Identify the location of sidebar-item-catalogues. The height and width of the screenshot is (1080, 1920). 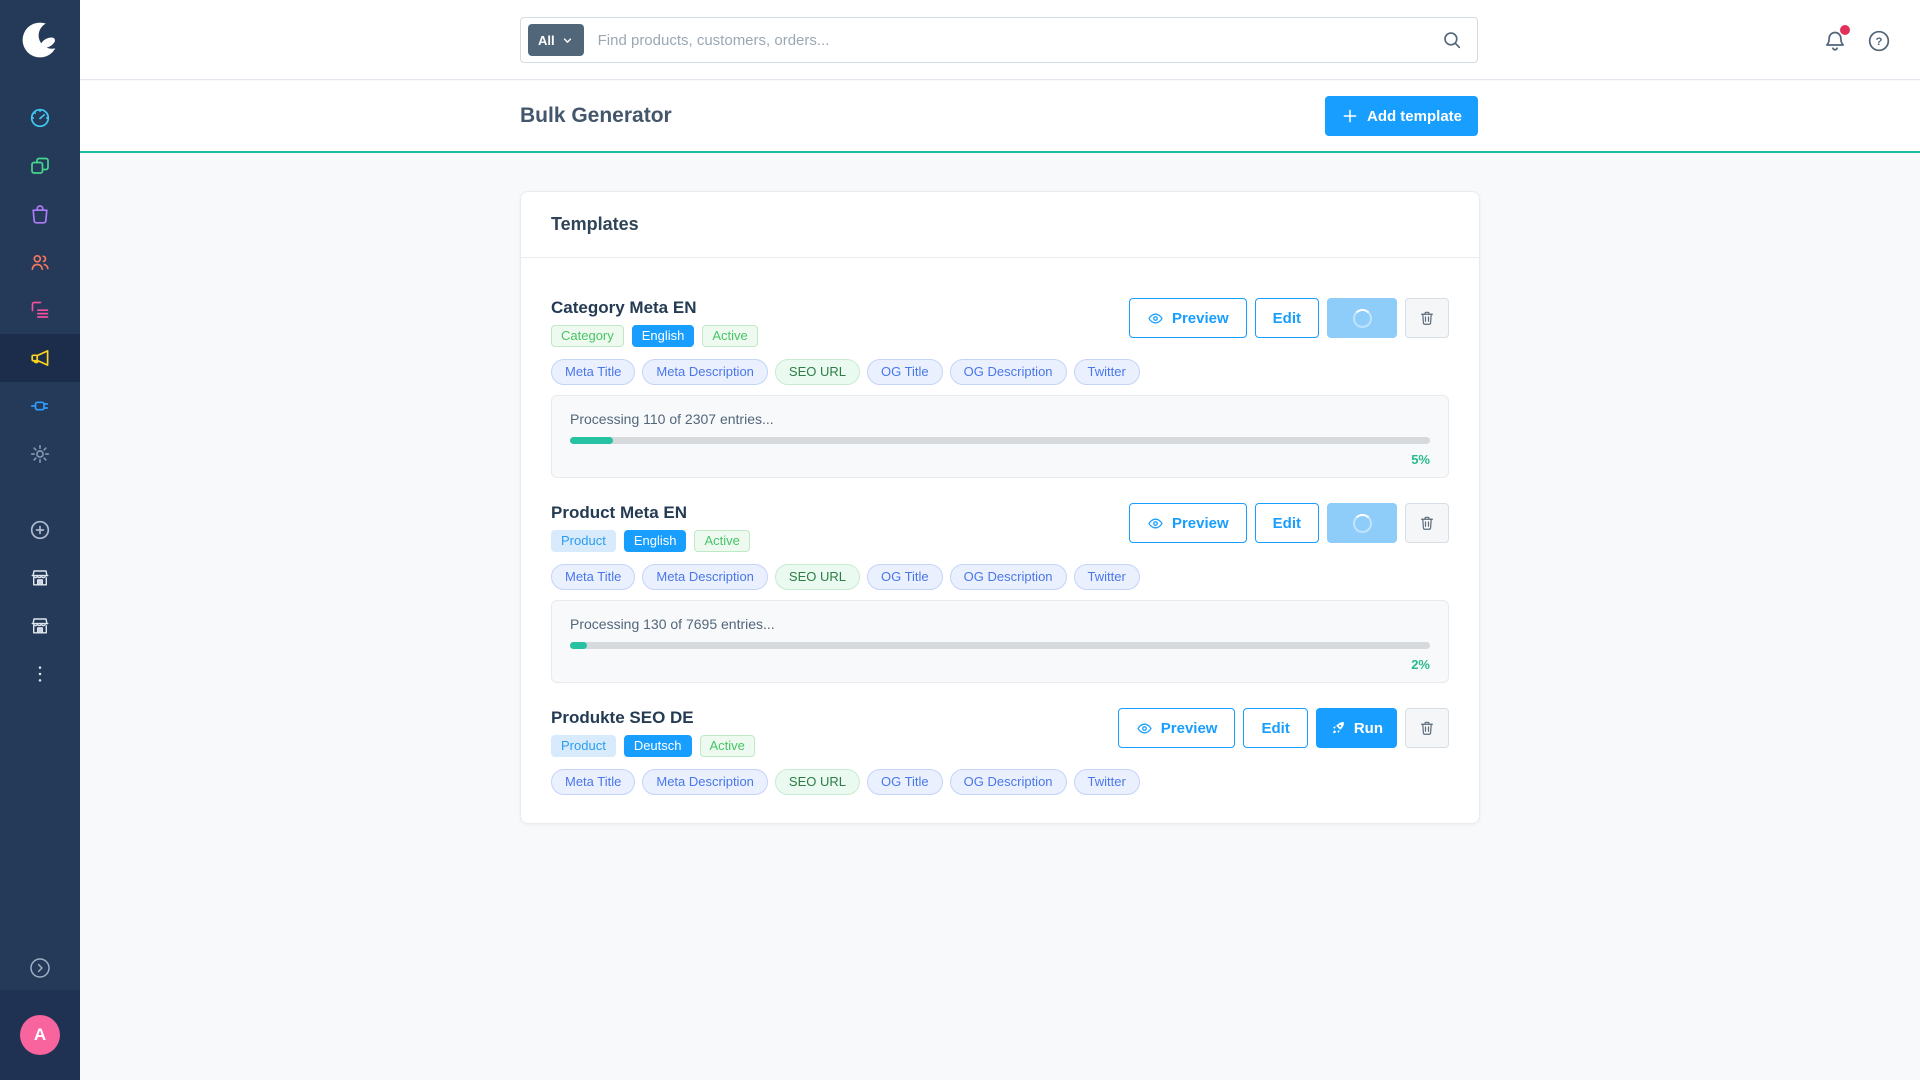
(40, 166).